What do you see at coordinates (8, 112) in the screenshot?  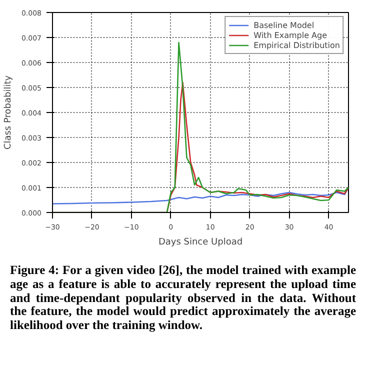 I see `y-axis-title: Class Probability` at bounding box center [8, 112].